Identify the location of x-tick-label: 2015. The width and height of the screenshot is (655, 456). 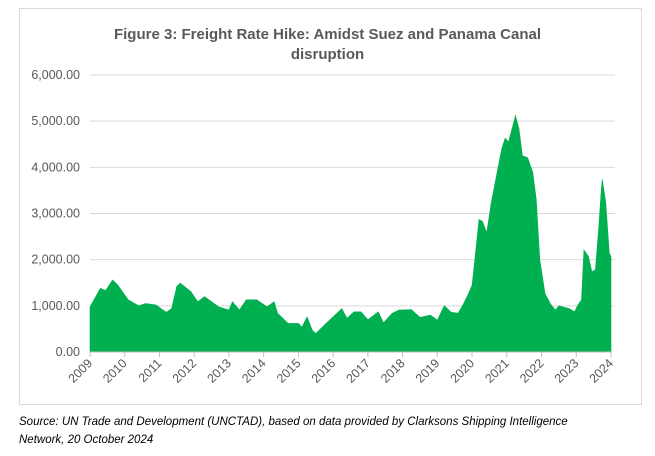
(289, 371).